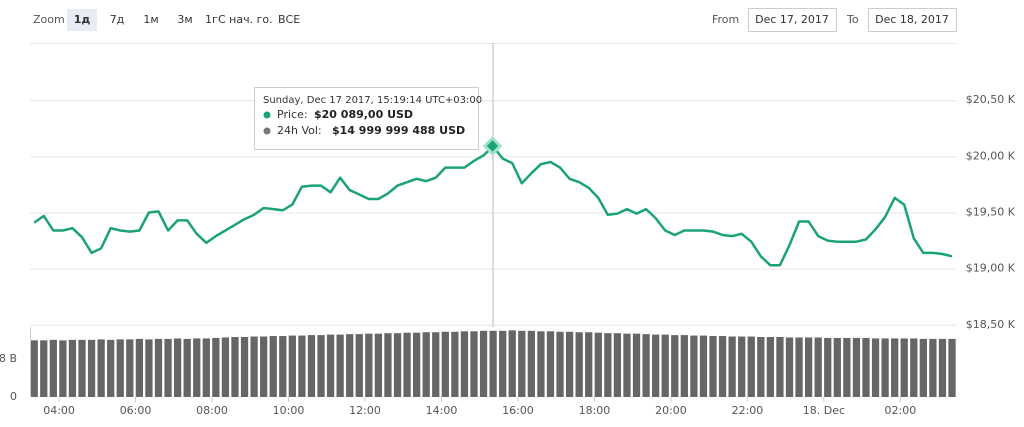 The image size is (1024, 427). What do you see at coordinates (59, 410) in the screenshot?
I see `x-tick-label: 04:00` at bounding box center [59, 410].